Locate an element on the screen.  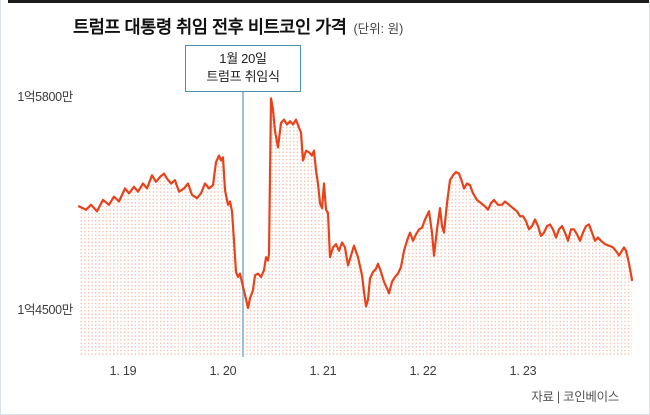
chart-title: 트럼프 대통령 취임 전후 비트코인 가격 is located at coordinates (210, 27).